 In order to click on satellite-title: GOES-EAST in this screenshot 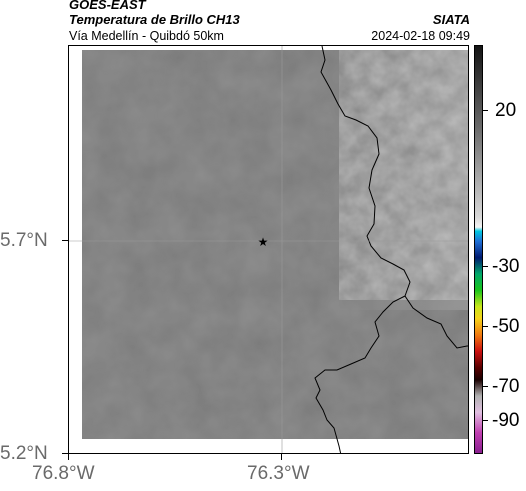, I will do `click(107, 6)`.